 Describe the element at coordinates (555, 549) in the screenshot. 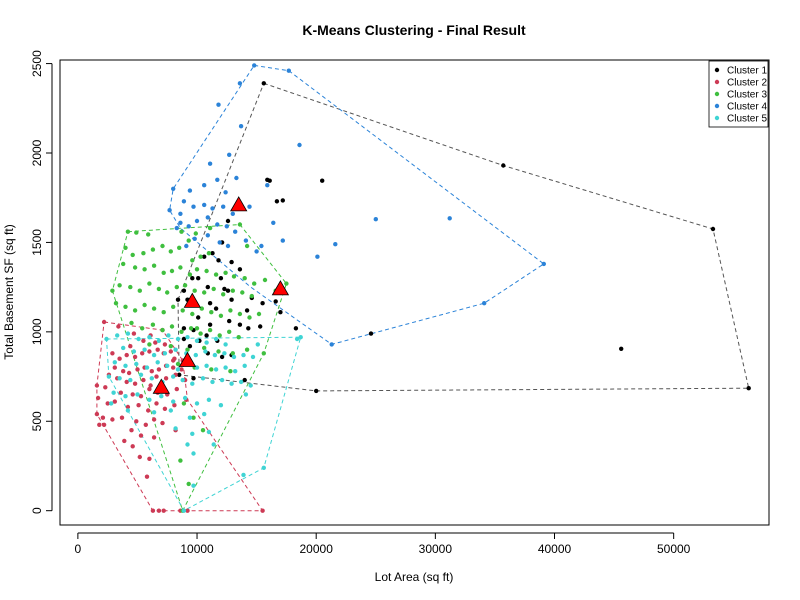

I see `x-tick-label: 40000` at that location.